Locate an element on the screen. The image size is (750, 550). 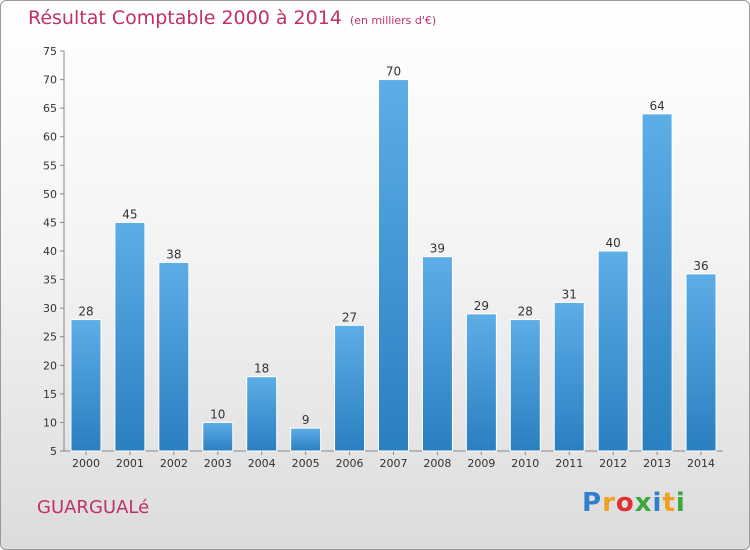
logo-letter: t is located at coordinates (669, 503).